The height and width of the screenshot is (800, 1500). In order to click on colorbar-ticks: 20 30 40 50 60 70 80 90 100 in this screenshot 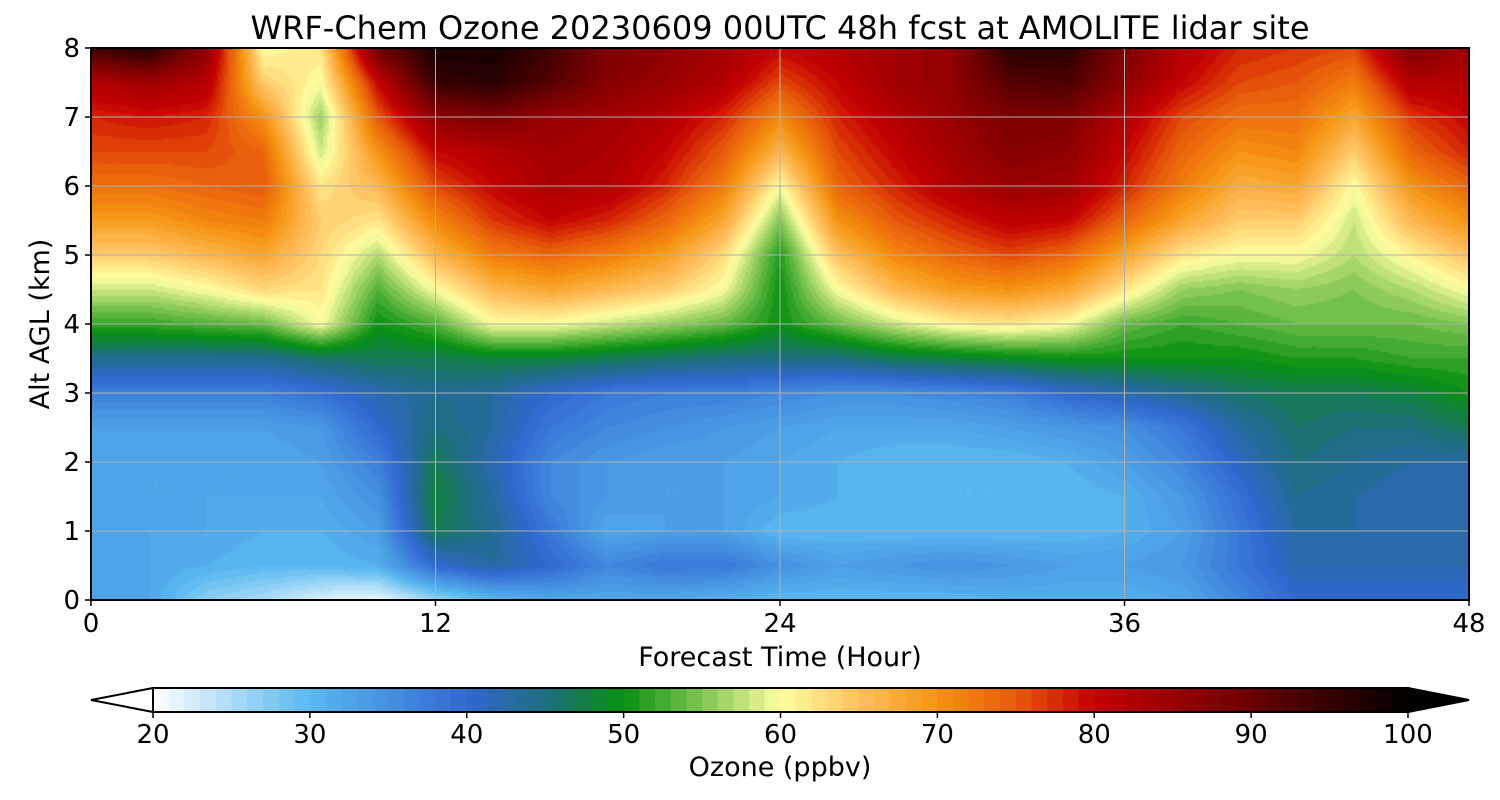, I will do `click(784, 731)`.